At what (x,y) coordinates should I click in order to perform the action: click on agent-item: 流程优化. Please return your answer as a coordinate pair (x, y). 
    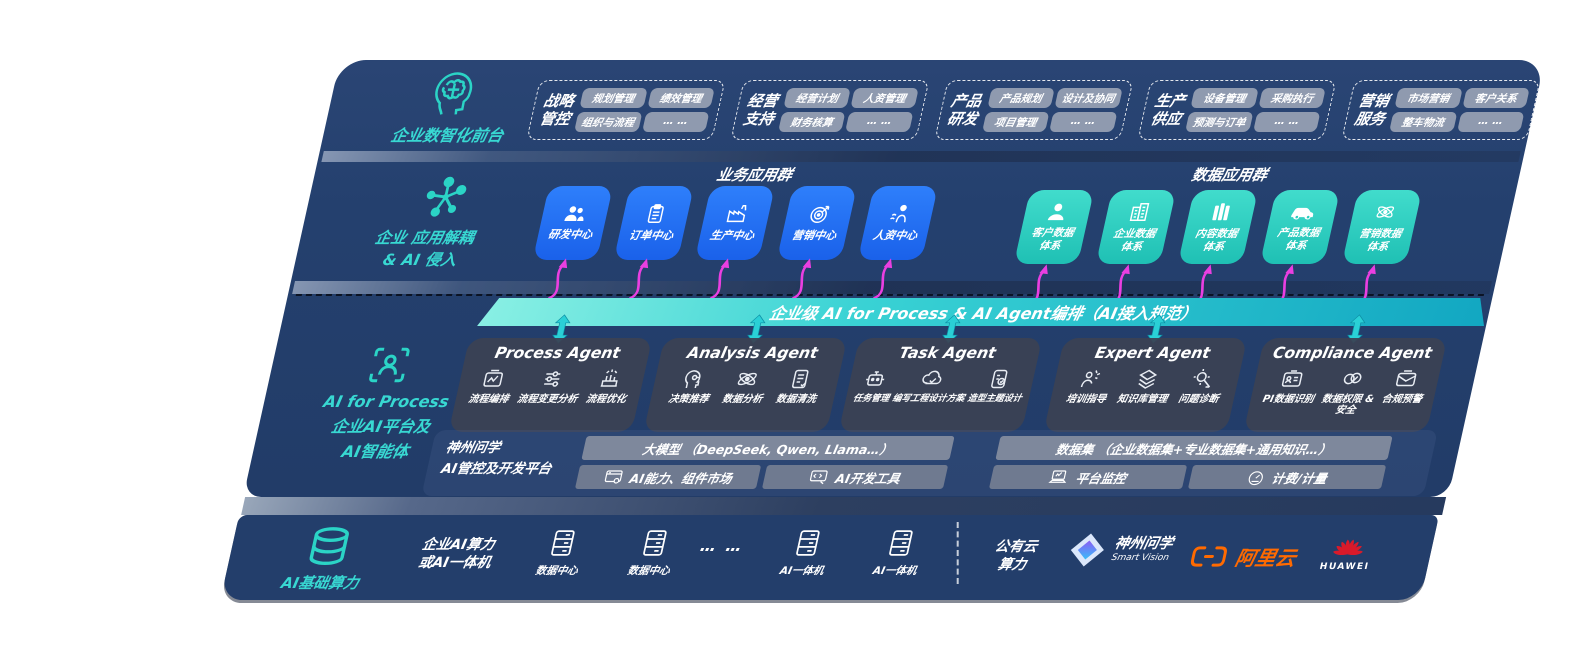
    Looking at the image, I should click on (609, 386).